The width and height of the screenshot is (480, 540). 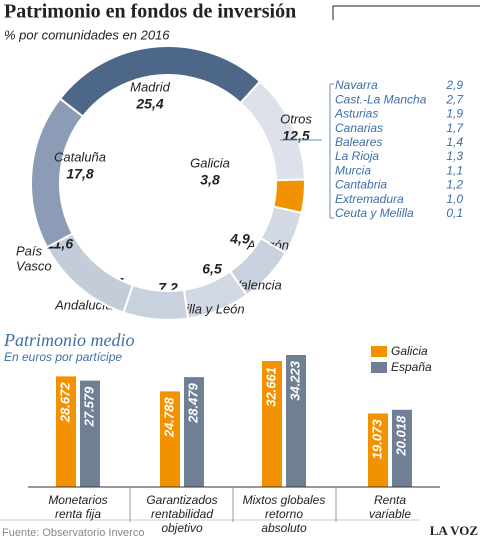 What do you see at coordinates (78, 514) in the screenshot?
I see `x-tick-label: renta fija` at bounding box center [78, 514].